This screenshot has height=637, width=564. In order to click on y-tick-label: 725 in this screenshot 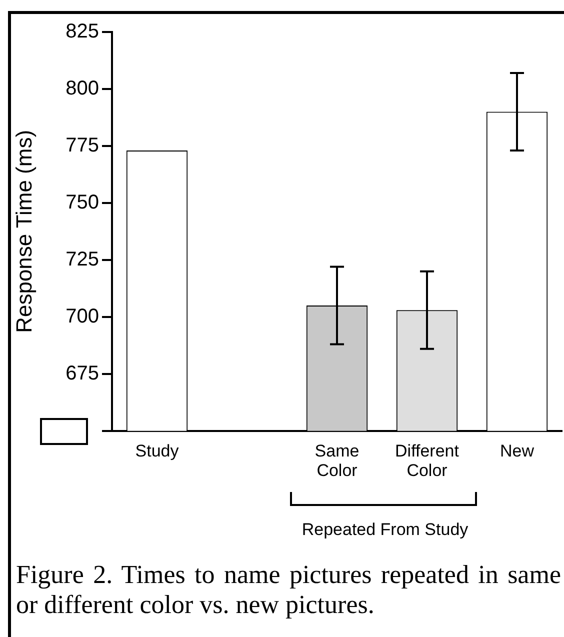, I will do `click(82, 259)`.